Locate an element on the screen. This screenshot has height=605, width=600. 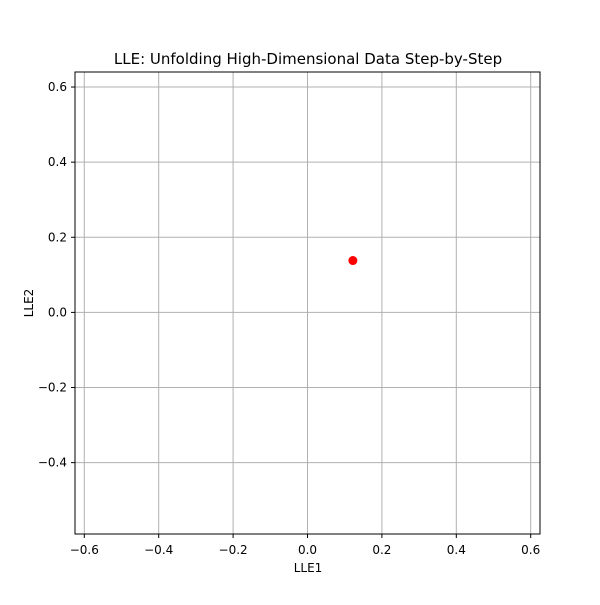
x-tick-label: −0.4 is located at coordinates (158, 550).